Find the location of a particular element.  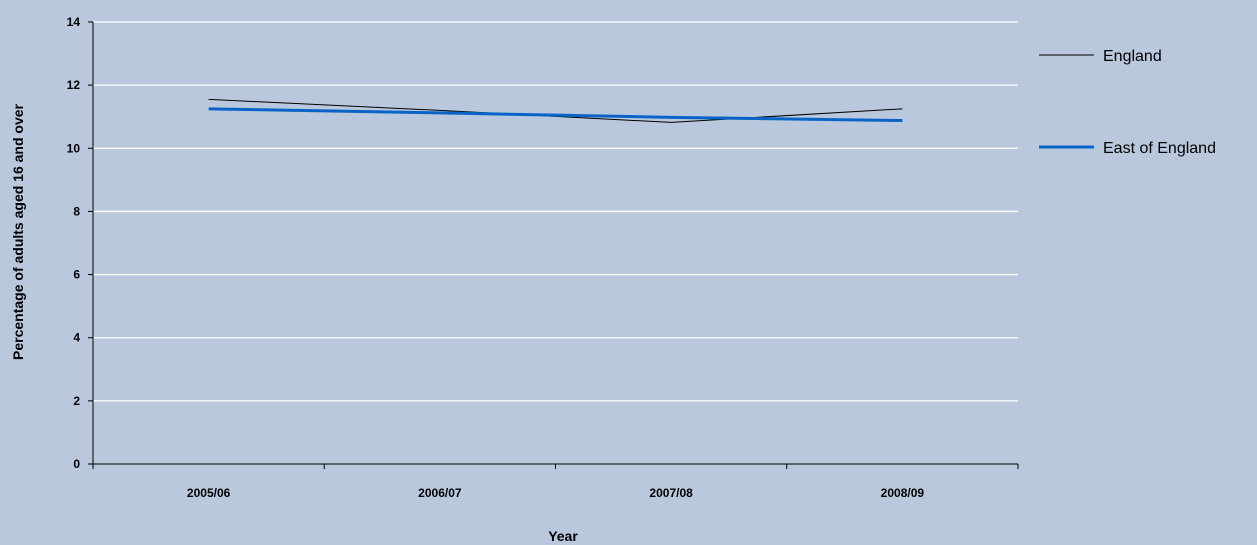

series-line-east-of-england is located at coordinates (555, 115).